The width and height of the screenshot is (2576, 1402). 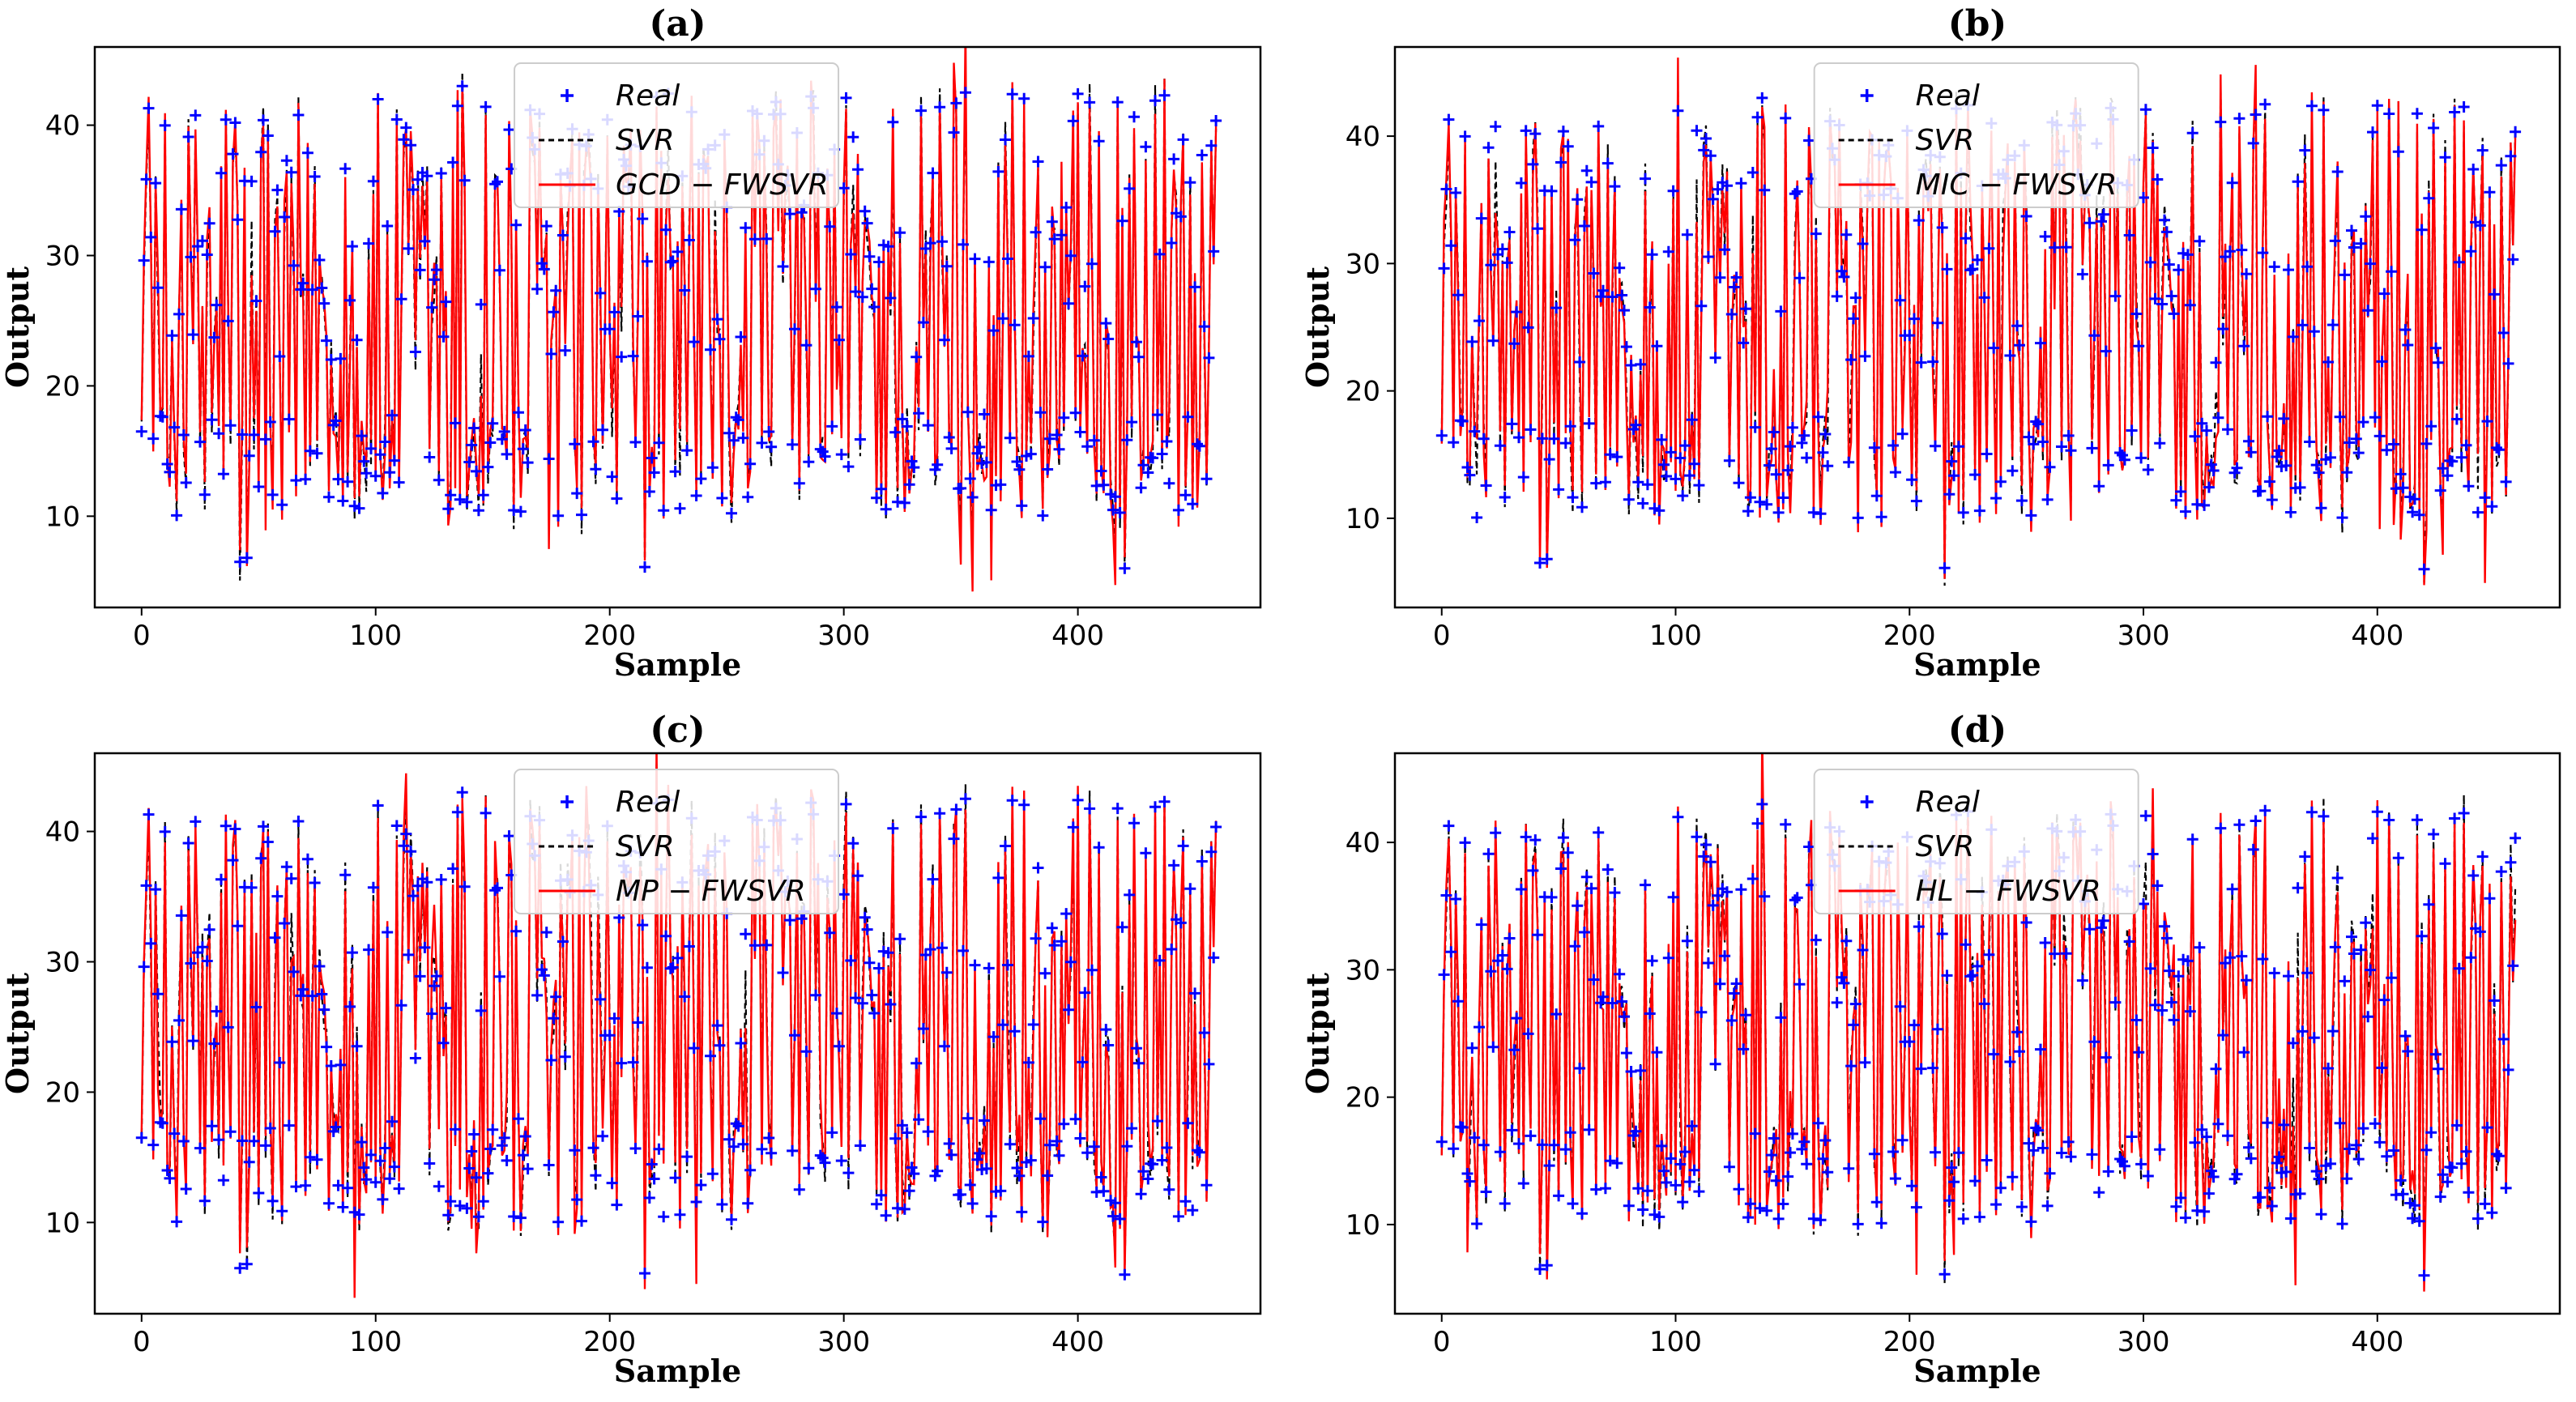 What do you see at coordinates (1978, 333) in the screenshot?
I see `series-real-markers` at bounding box center [1978, 333].